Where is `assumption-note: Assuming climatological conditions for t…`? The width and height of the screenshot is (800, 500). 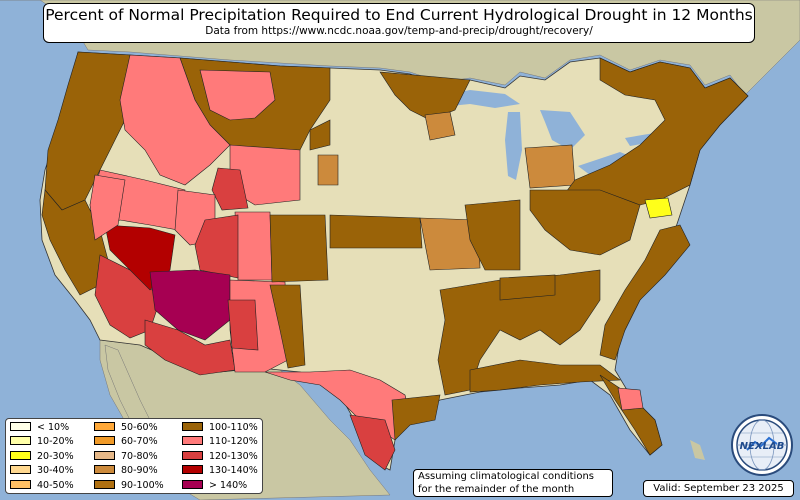 assumption-note: Assuming climatological conditions for t… is located at coordinates (513, 483).